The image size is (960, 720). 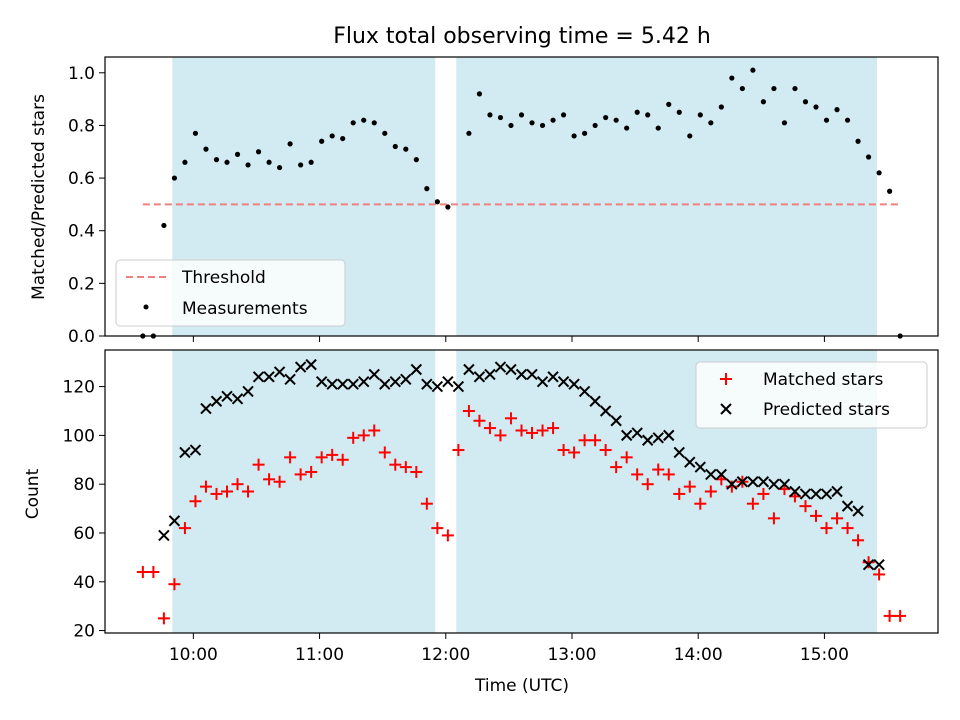 I want to click on x-tick-label: 12:00, so click(x=445, y=655).